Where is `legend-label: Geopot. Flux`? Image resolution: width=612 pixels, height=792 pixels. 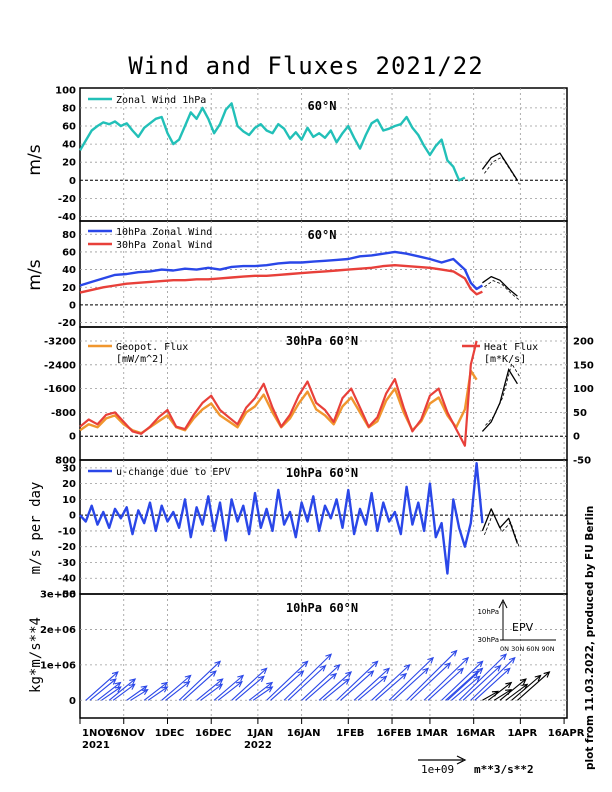
legend-label: Geopot. Flux is located at coordinates (152, 347).